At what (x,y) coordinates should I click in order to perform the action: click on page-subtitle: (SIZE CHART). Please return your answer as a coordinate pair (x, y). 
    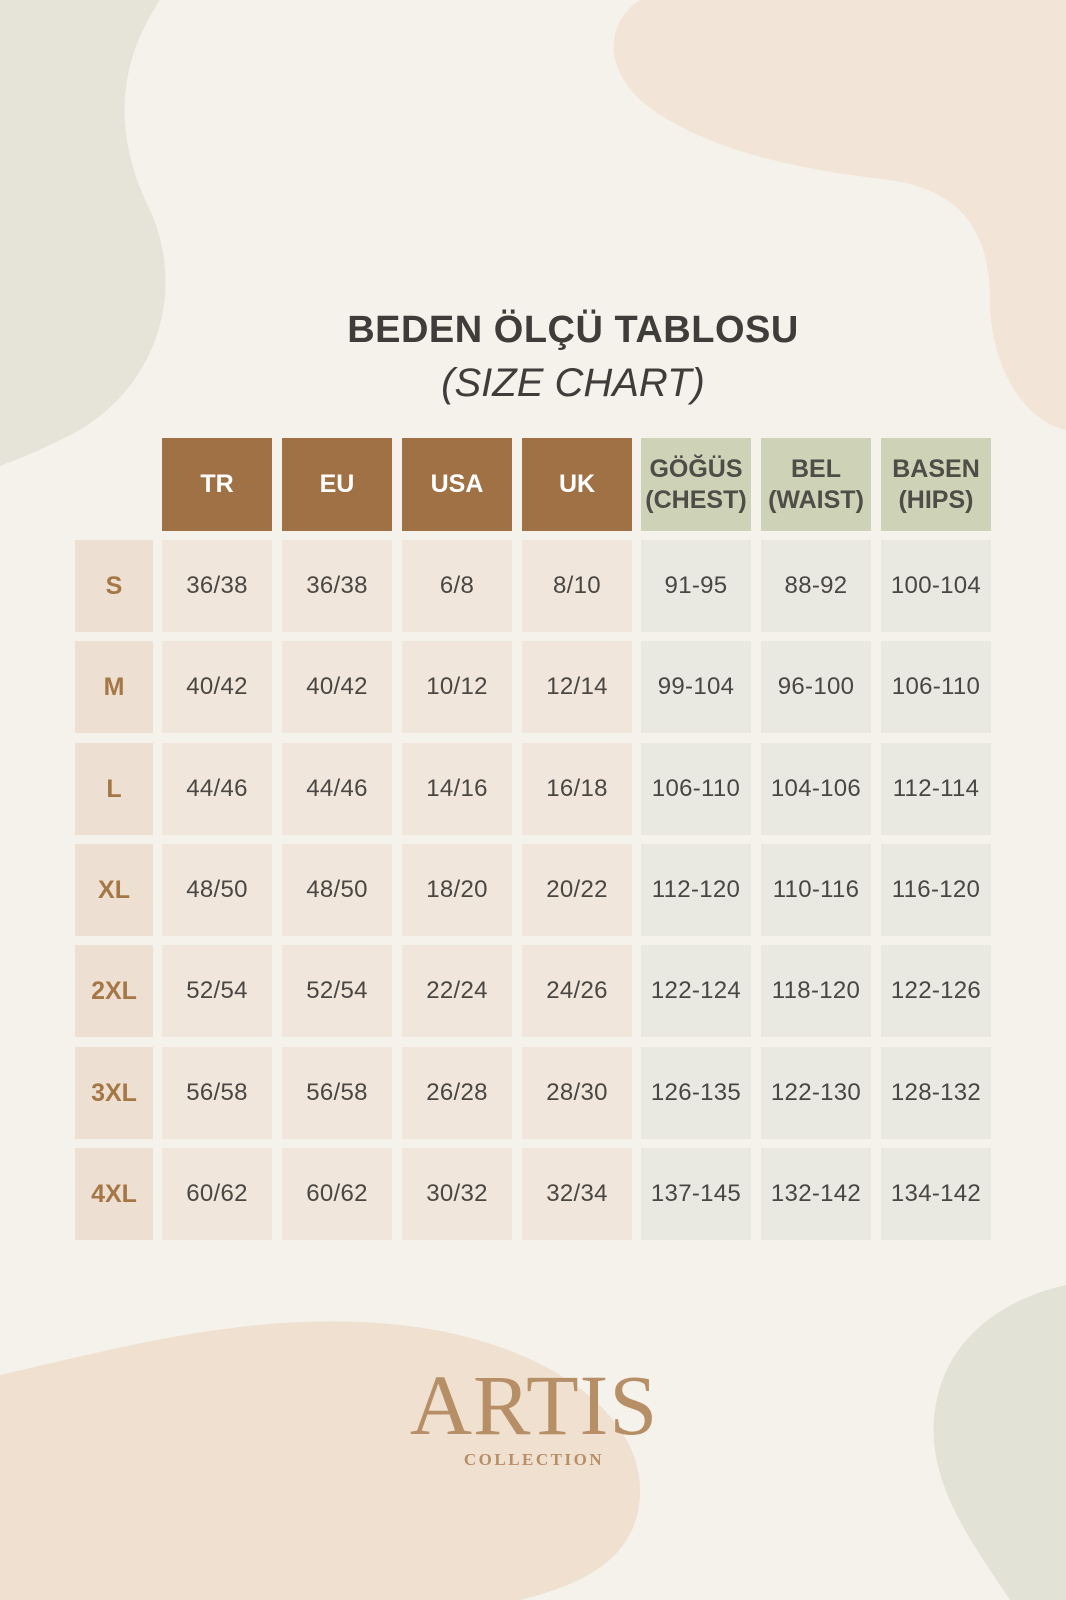
    Looking at the image, I should click on (573, 383).